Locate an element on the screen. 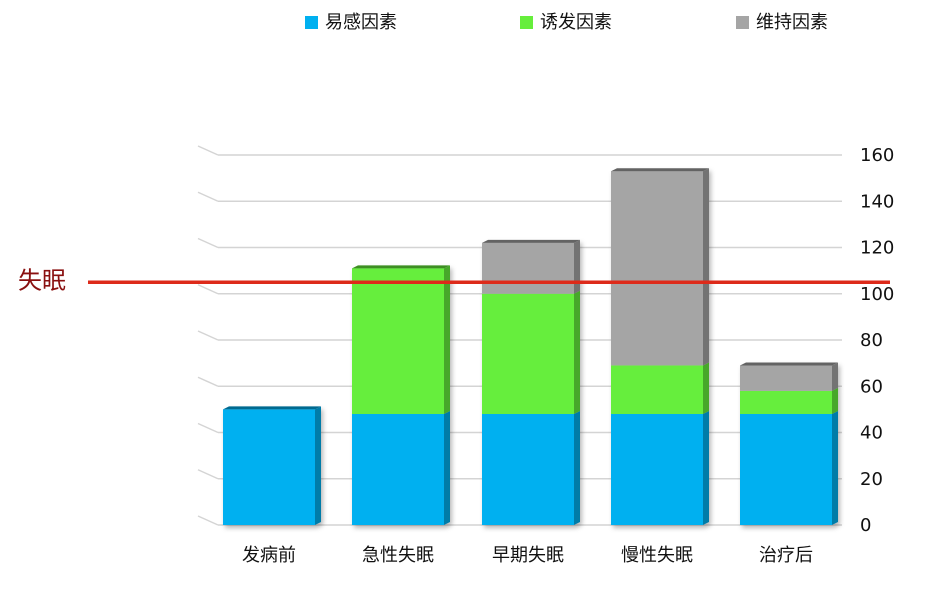  x-category-label: 早期失眠 is located at coordinates (528, 555).